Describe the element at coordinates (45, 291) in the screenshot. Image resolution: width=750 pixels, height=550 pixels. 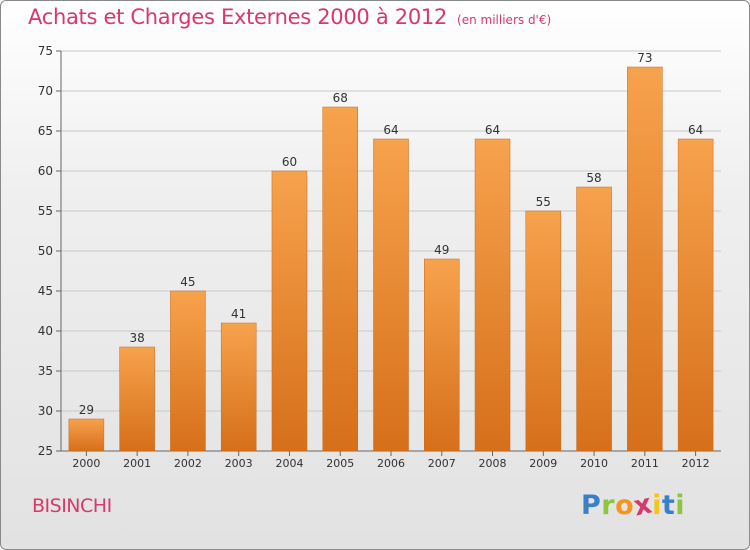
I see `y-tick-label: 45` at that location.